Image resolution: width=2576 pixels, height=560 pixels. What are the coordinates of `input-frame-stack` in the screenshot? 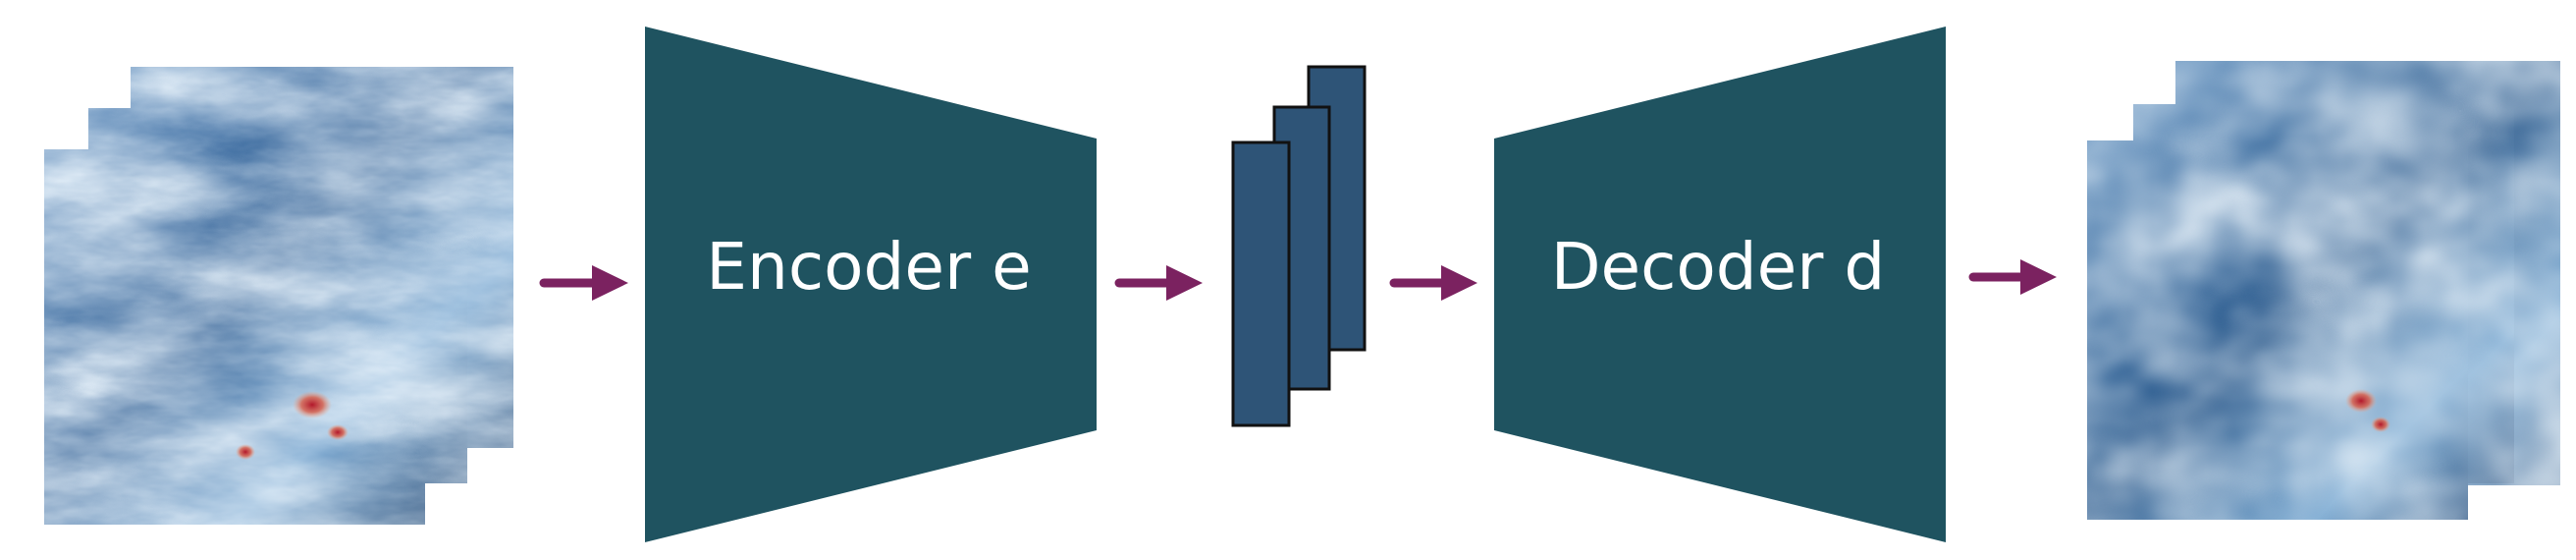 It's located at (278, 296).